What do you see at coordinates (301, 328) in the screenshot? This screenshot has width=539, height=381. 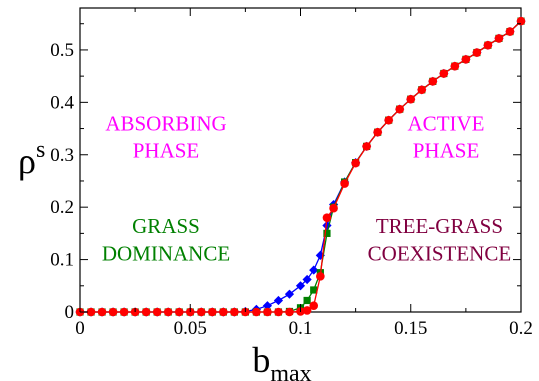 I see `x-tick-label: 0.1` at bounding box center [301, 328].